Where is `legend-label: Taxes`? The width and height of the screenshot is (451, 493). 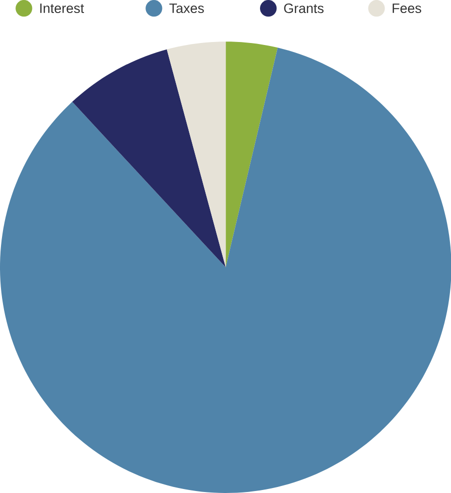
legend-label: Taxes is located at coordinates (186, 9).